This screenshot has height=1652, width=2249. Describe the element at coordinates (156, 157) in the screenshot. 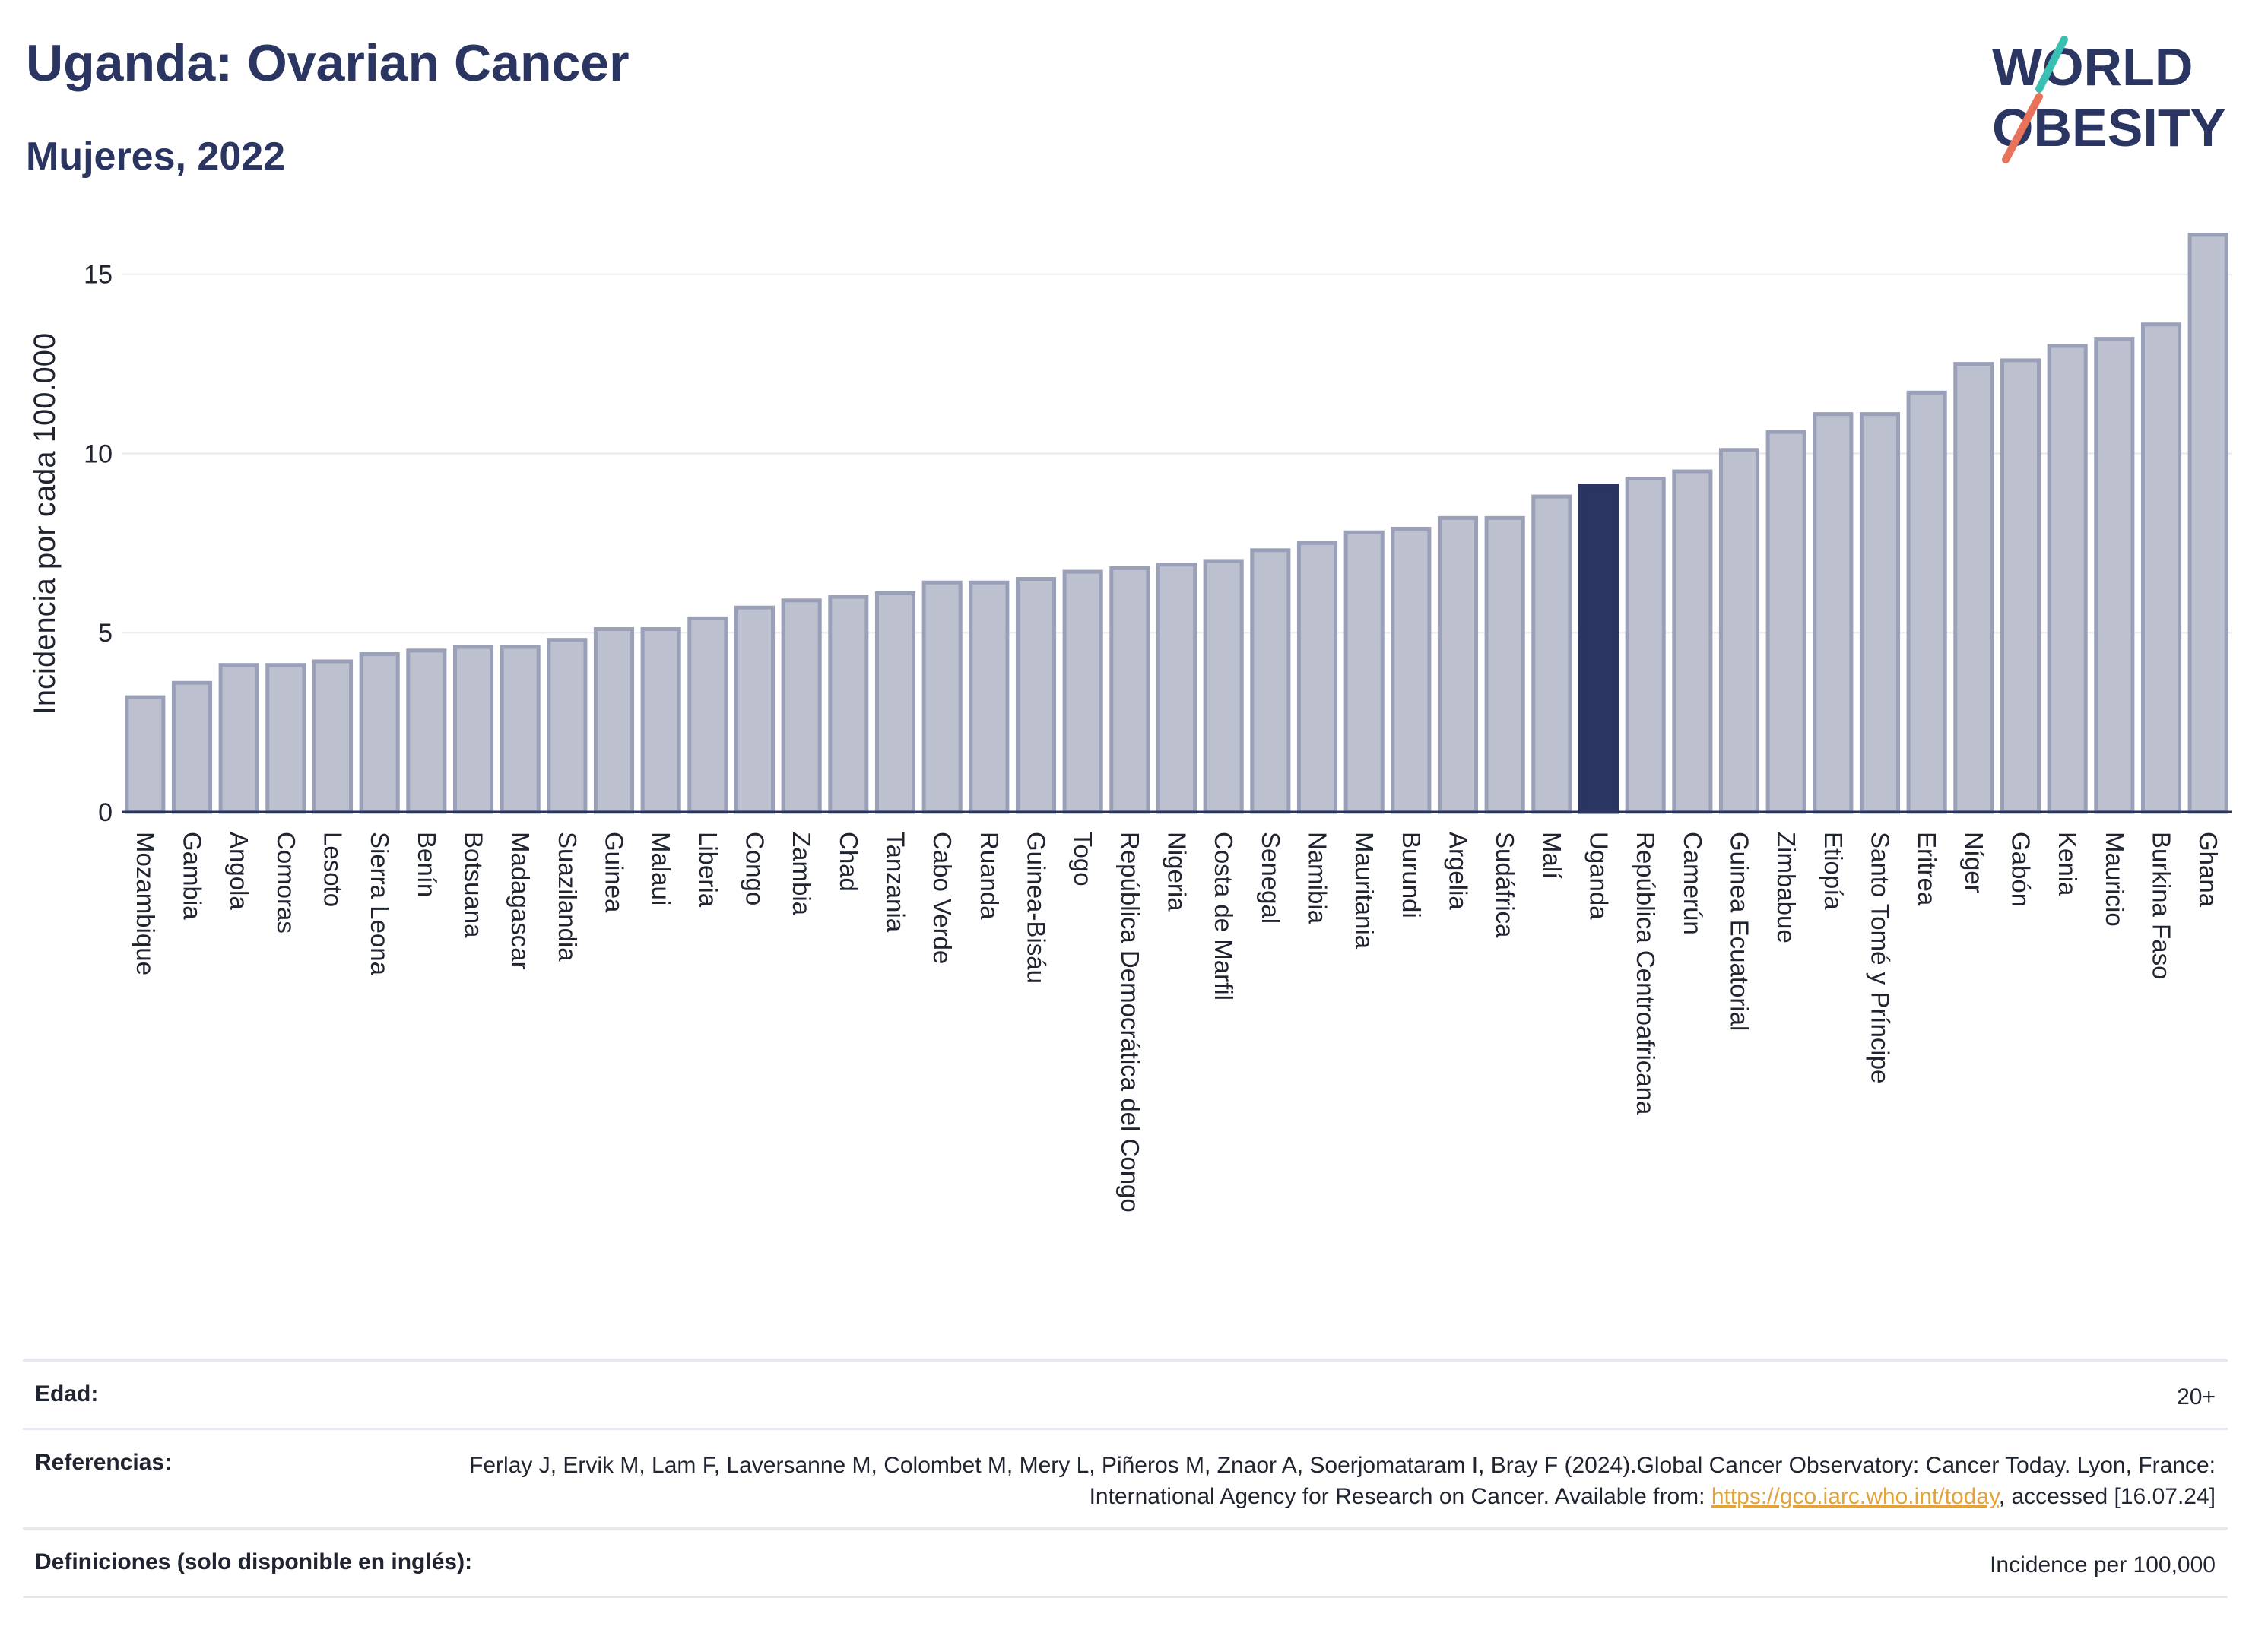

I see `page-subtitle: Mujeres, 2022` at that location.